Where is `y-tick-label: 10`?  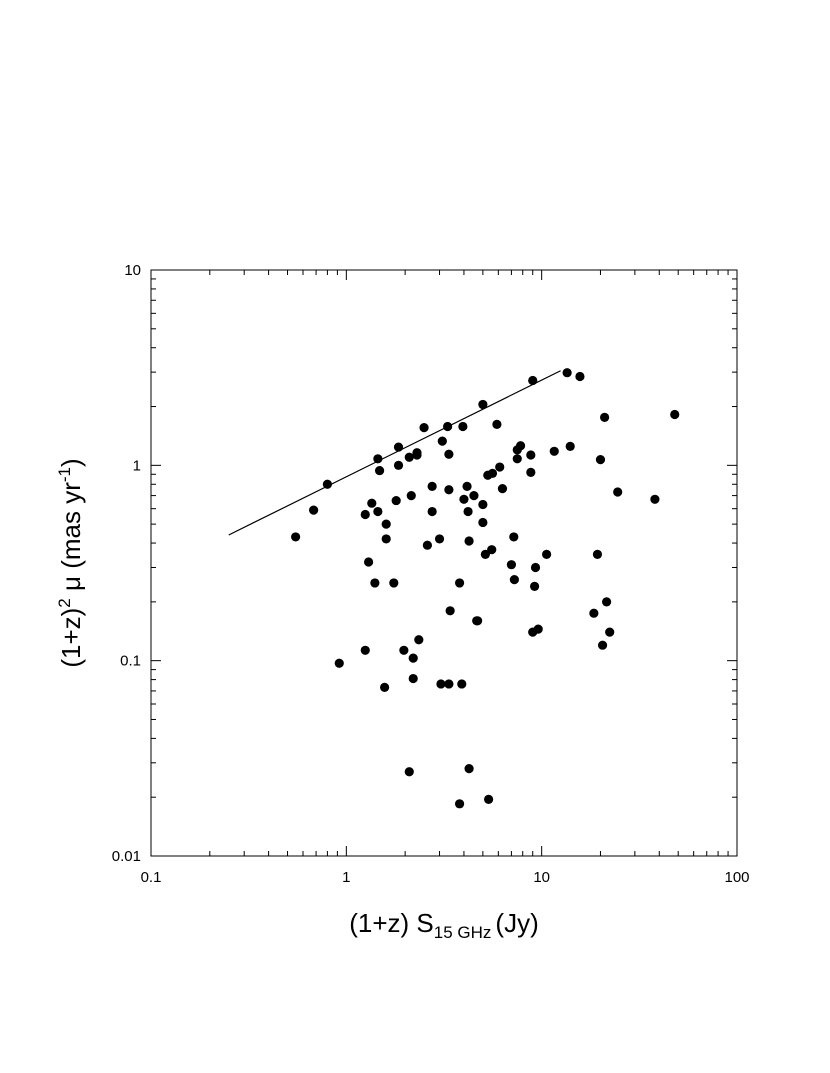 y-tick-label: 10 is located at coordinates (132, 270).